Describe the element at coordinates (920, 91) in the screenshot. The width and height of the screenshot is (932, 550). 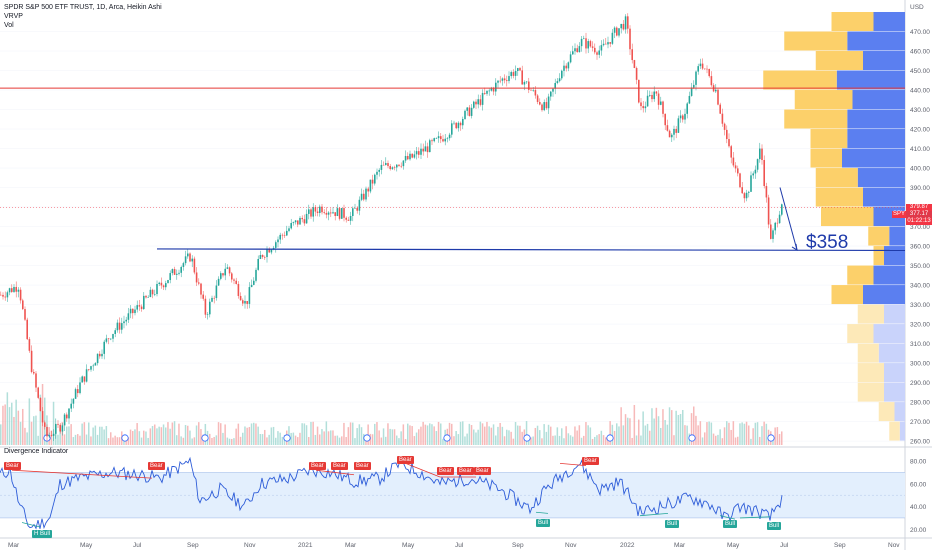
I see `price-tick-label: 440.00` at that location.